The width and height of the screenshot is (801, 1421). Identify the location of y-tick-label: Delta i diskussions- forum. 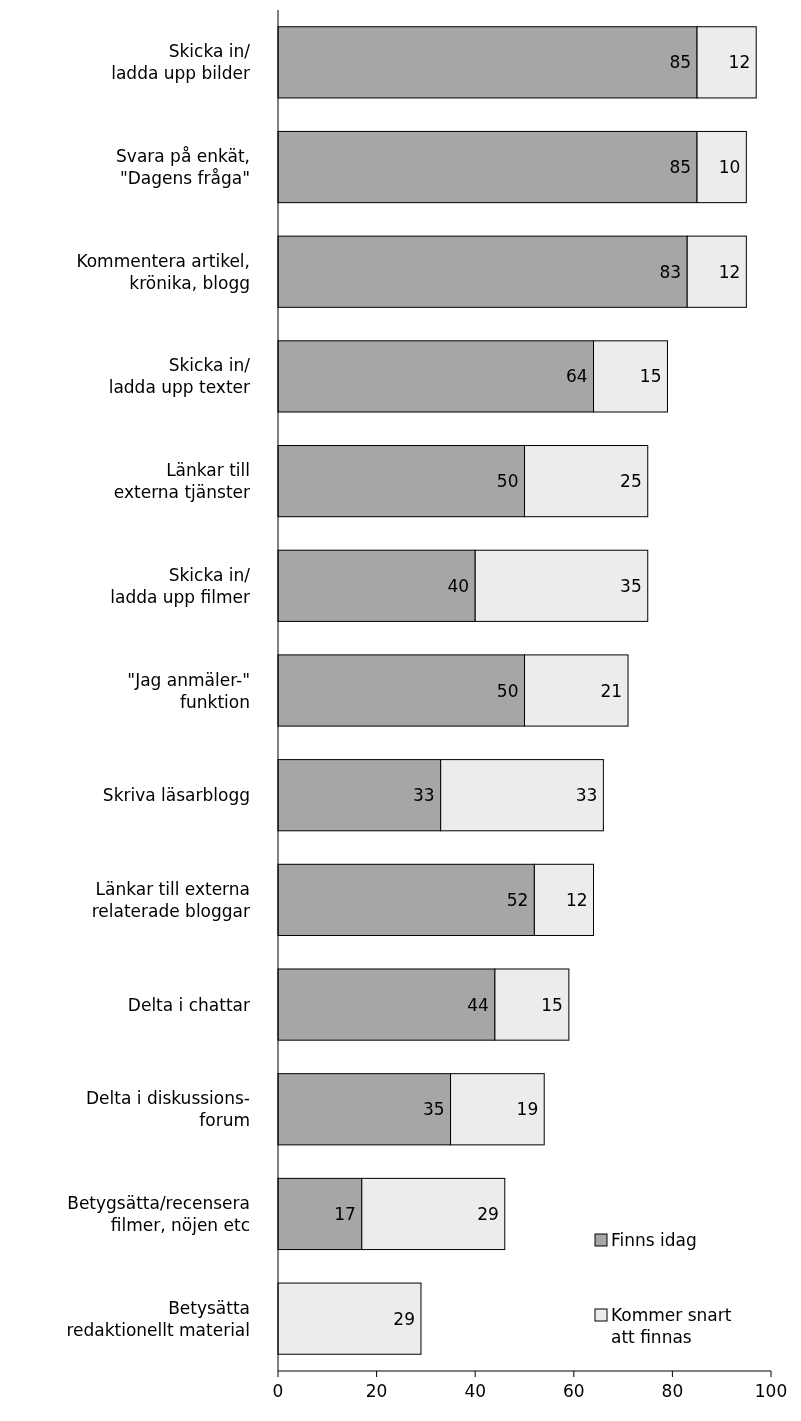
(168, 1109).